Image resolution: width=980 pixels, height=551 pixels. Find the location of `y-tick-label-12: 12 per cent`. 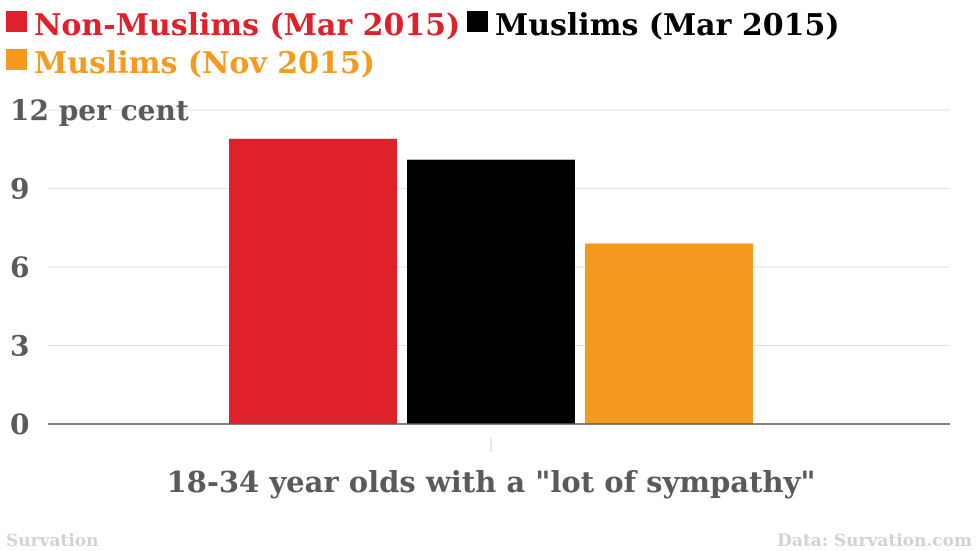

y-tick-label-12: 12 per cent is located at coordinates (99, 110).